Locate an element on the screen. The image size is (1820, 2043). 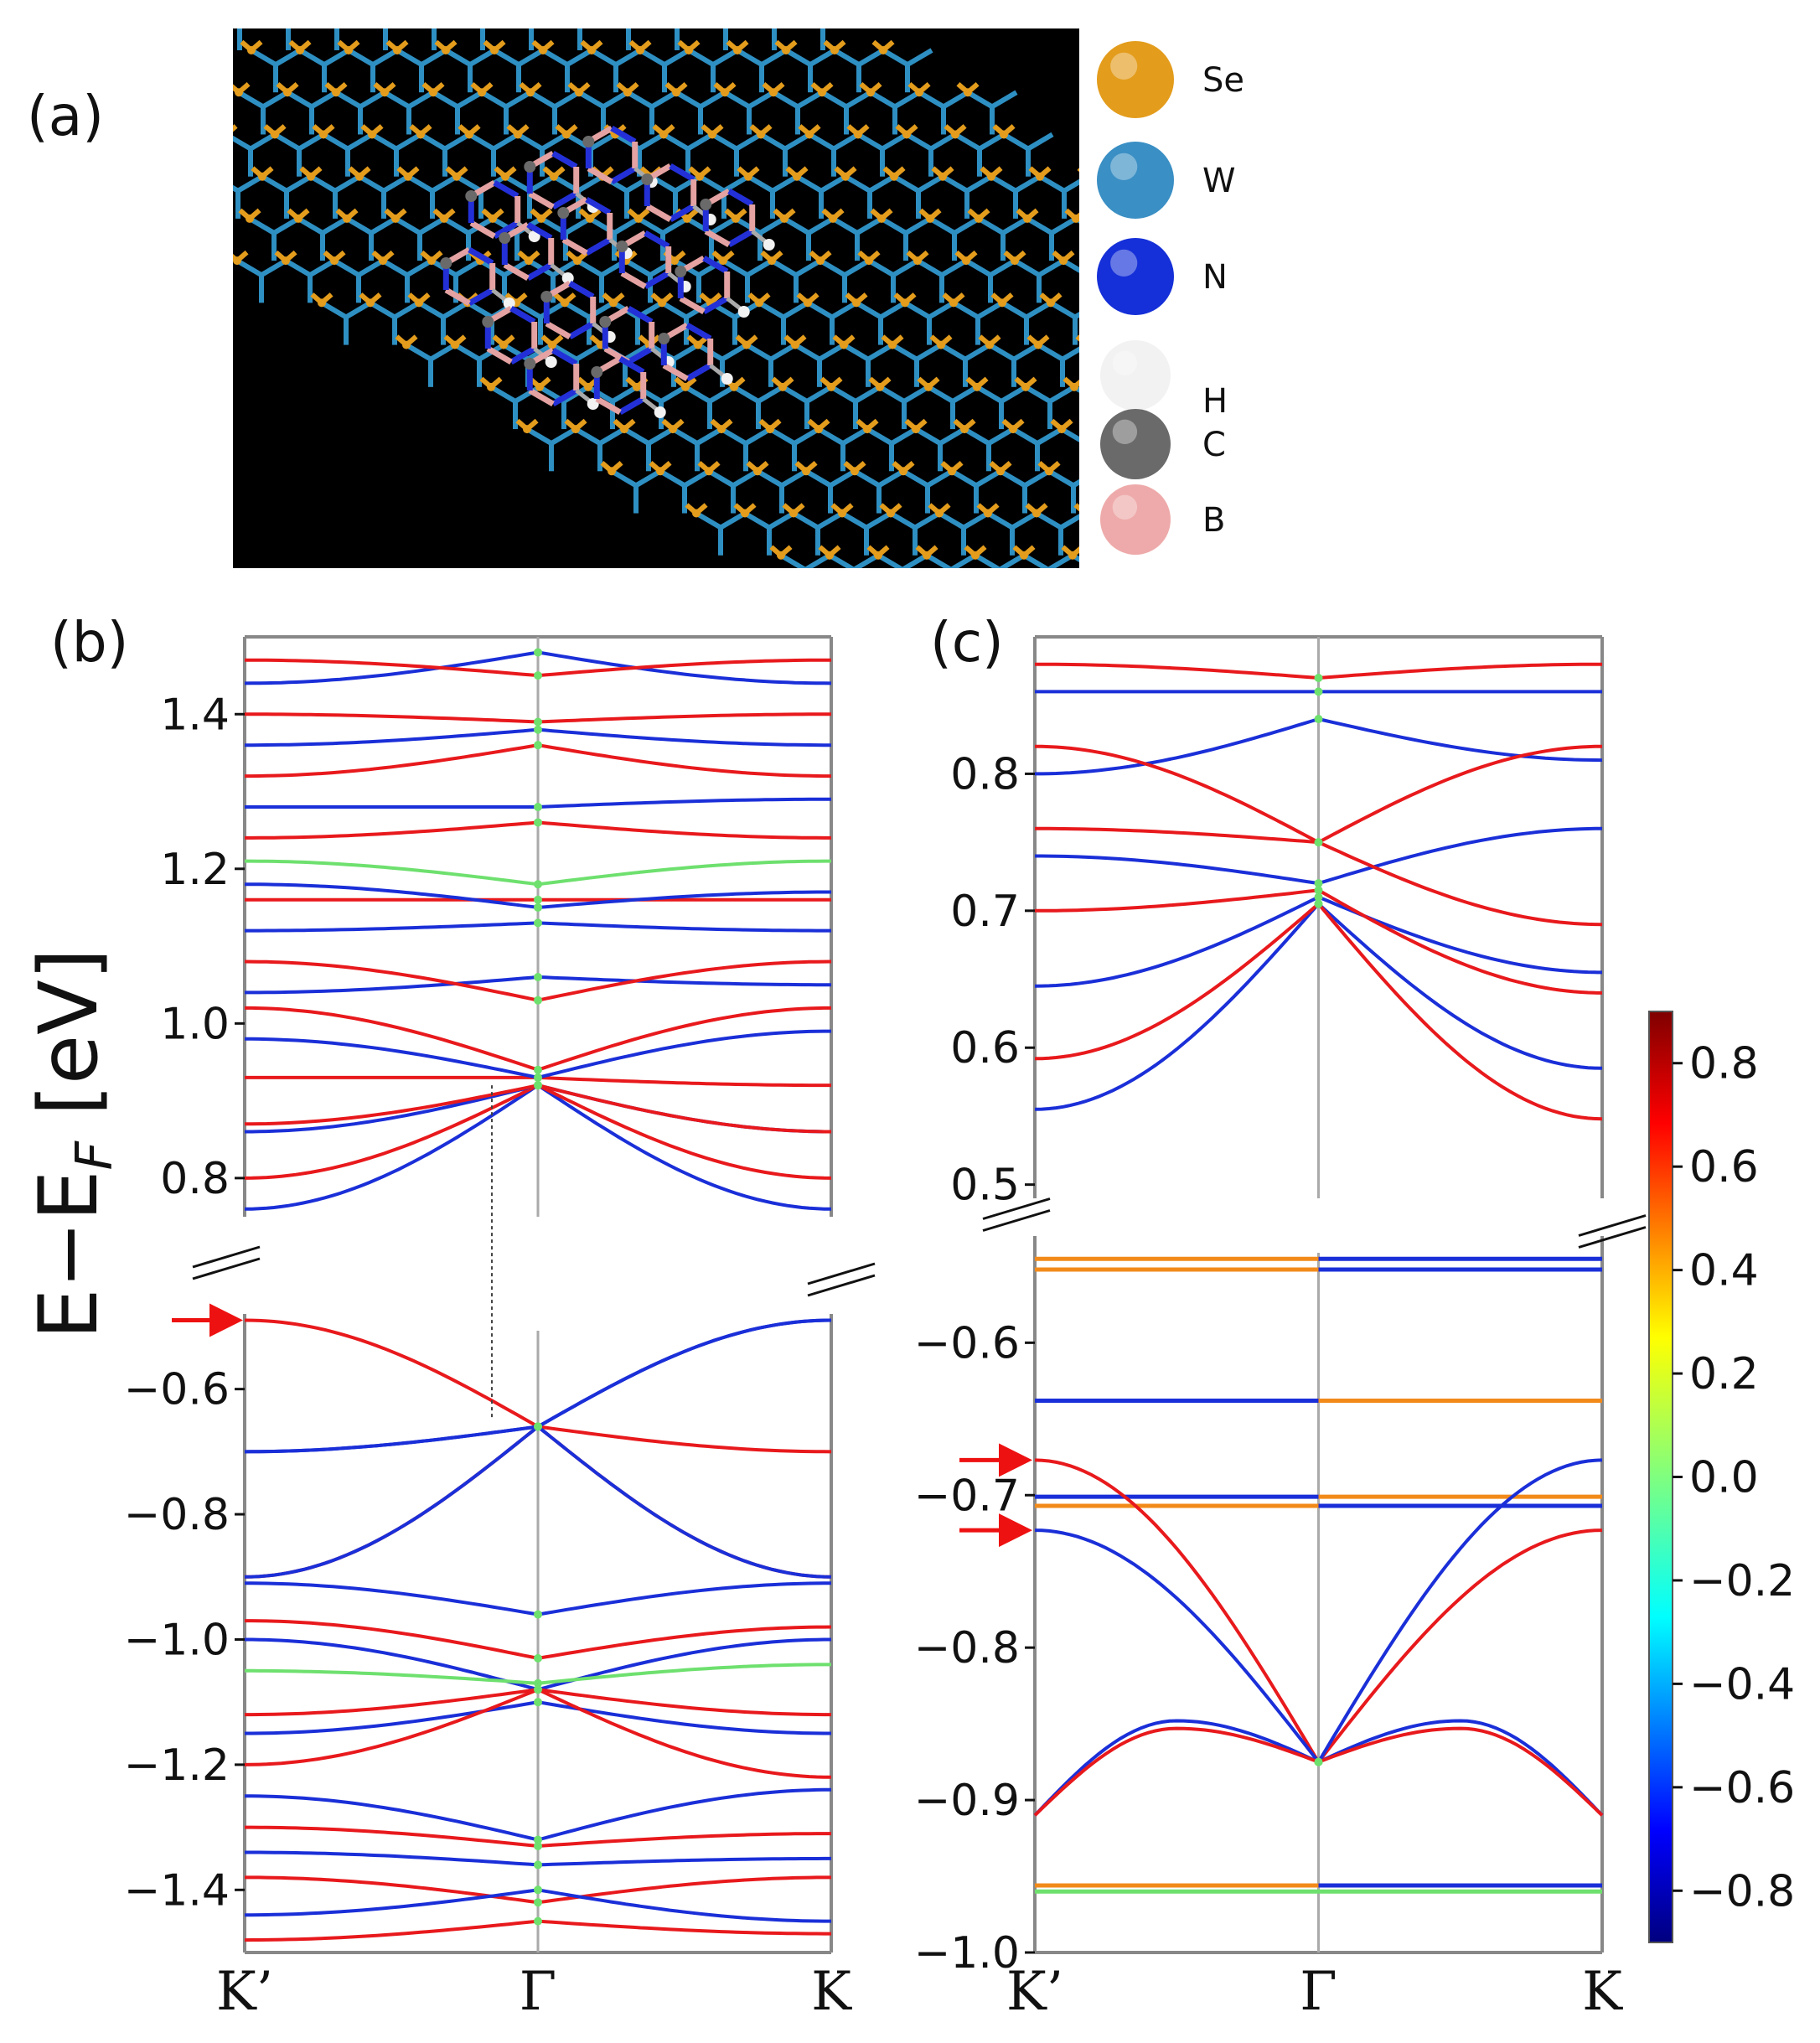
y-tick-label: 0.5 is located at coordinates (985, 1186).